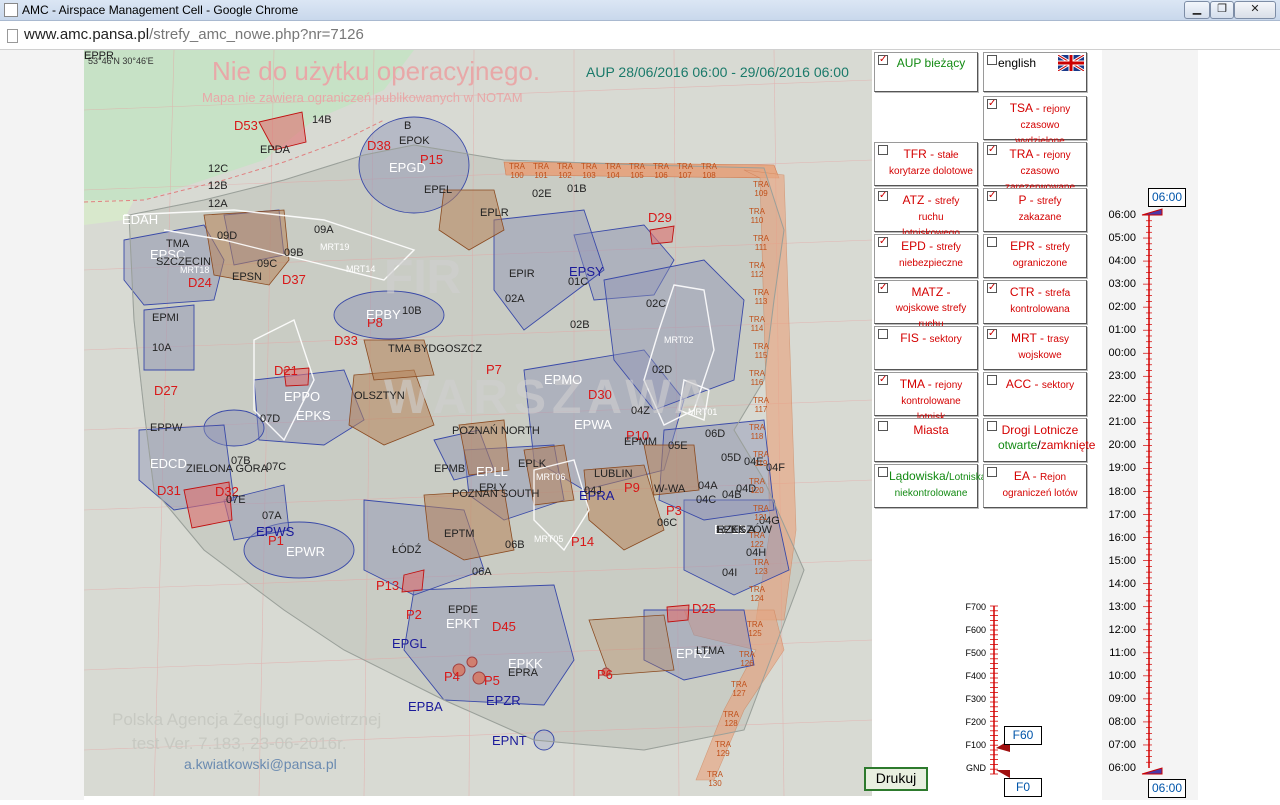  What do you see at coordinates (227, 469) in the screenshot?
I see `zone-label: ZIELONA GÓRA` at bounding box center [227, 469].